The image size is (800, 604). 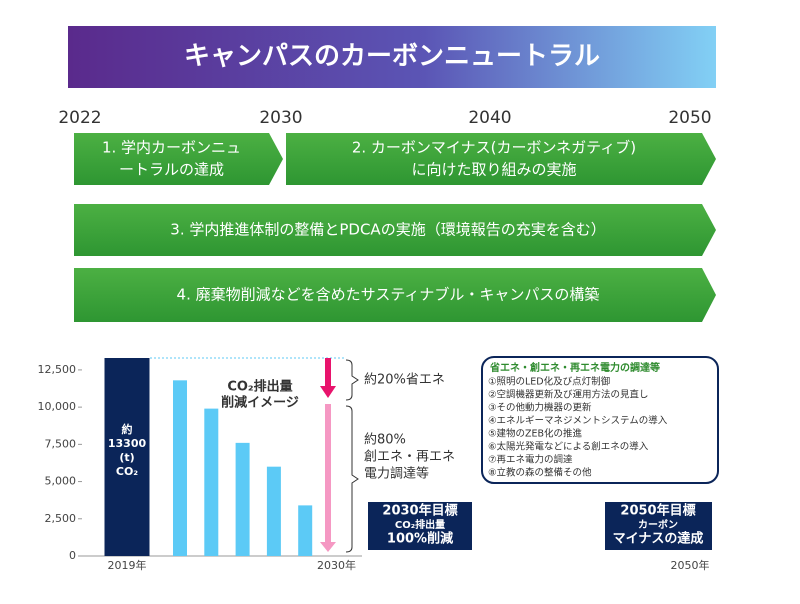 What do you see at coordinates (404, 380) in the screenshot?
I see `reduction-label: 約20%省エネ` at bounding box center [404, 380].